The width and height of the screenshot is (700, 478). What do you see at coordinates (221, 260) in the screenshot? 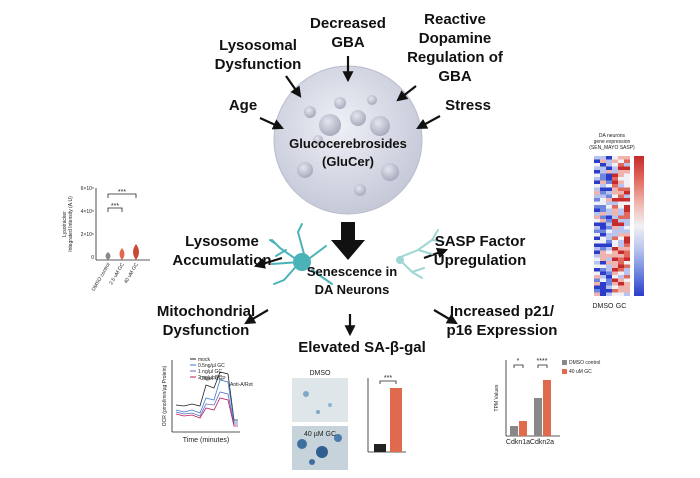
I see `effect-label: Accumulation` at bounding box center [221, 260].